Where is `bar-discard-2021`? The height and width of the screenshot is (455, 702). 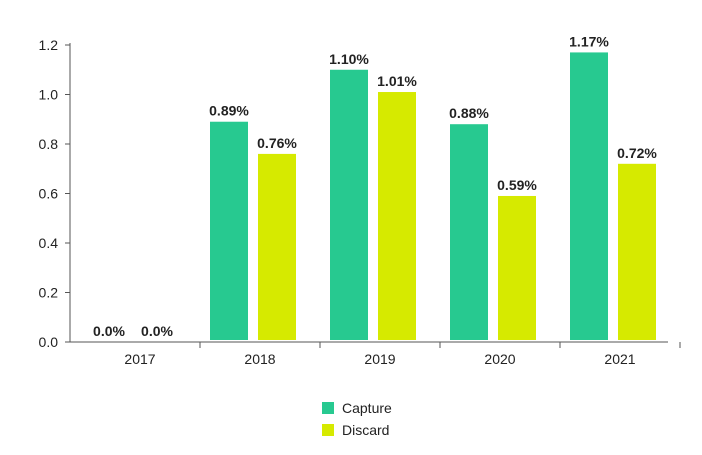
bar-discard-2021 is located at coordinates (637, 251).